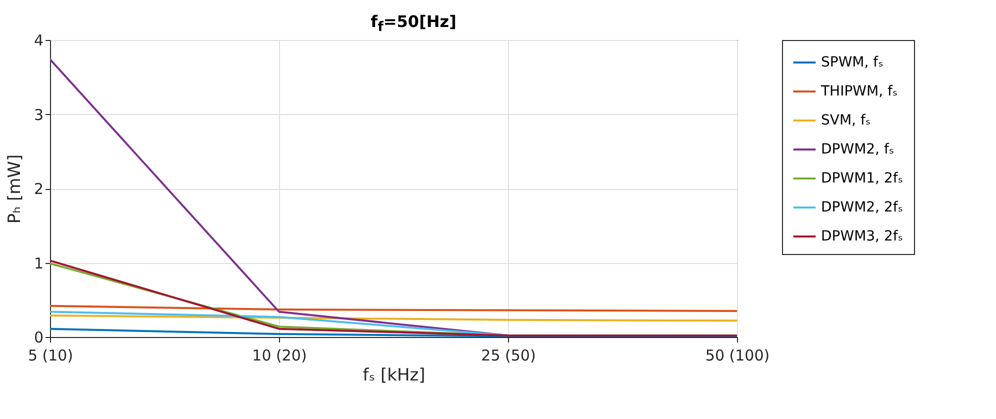 Image resolution: width=996 pixels, height=419 pixels. I want to click on legend-label: DPWM3, 2fₛ, so click(862, 236).